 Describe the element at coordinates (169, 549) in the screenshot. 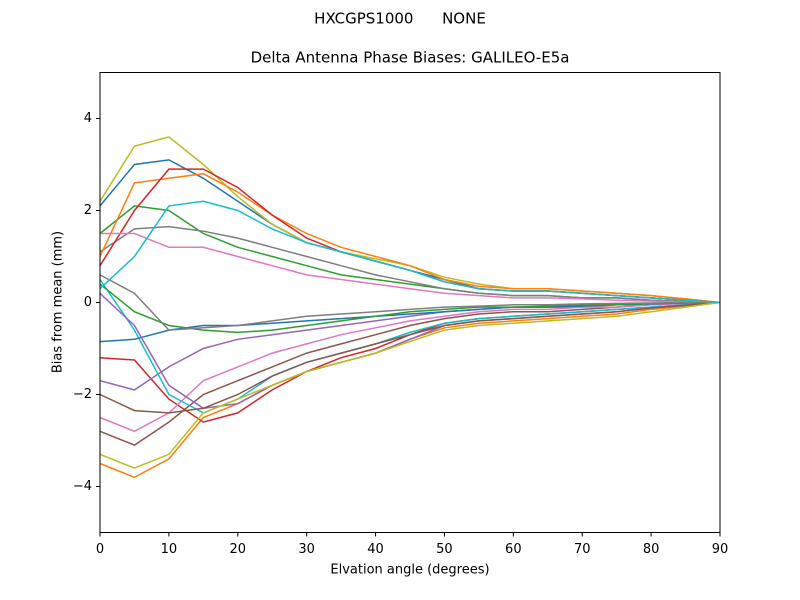

I see `x-tick-label: 10` at that location.